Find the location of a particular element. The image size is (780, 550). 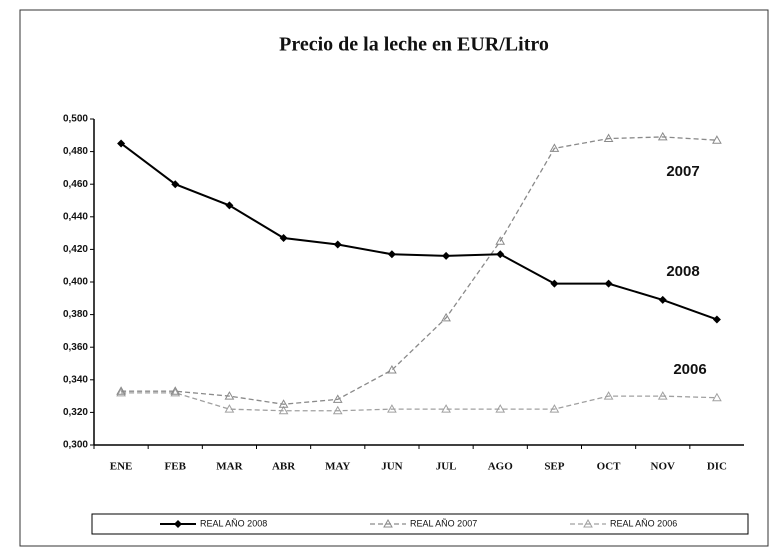

legend-label: REAL AÑO 2006 is located at coordinates (643, 523).